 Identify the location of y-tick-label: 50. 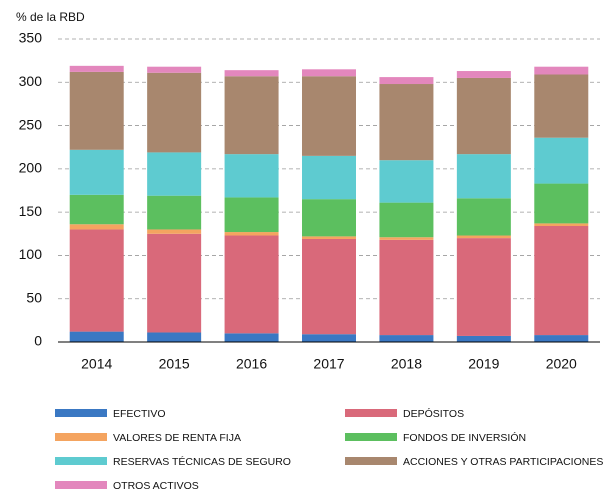
(34, 297).